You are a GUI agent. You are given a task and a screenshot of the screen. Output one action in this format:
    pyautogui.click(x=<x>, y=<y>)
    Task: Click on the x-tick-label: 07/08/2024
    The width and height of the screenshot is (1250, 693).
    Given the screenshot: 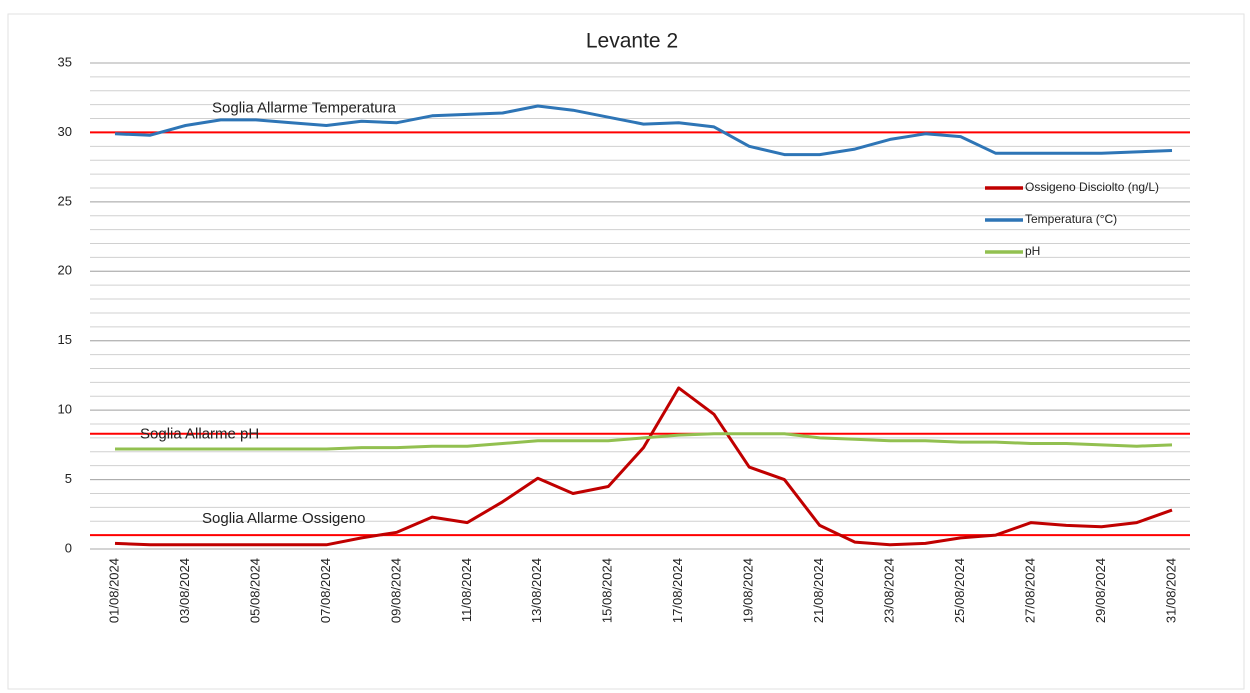 What is the action you would take?
    pyautogui.click(x=325, y=590)
    